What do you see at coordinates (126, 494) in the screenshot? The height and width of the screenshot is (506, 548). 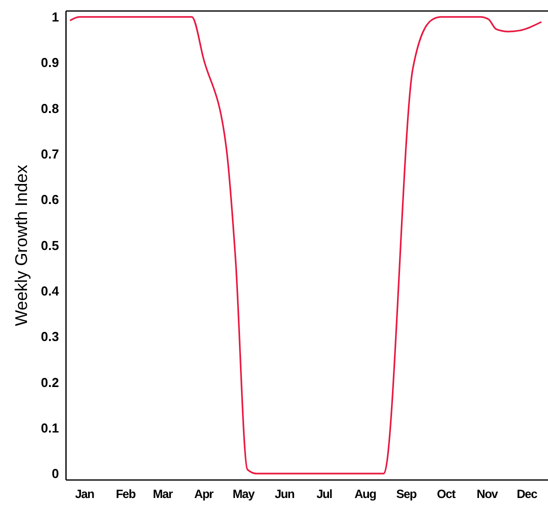 I see `x-tick-label: Feb` at bounding box center [126, 494].